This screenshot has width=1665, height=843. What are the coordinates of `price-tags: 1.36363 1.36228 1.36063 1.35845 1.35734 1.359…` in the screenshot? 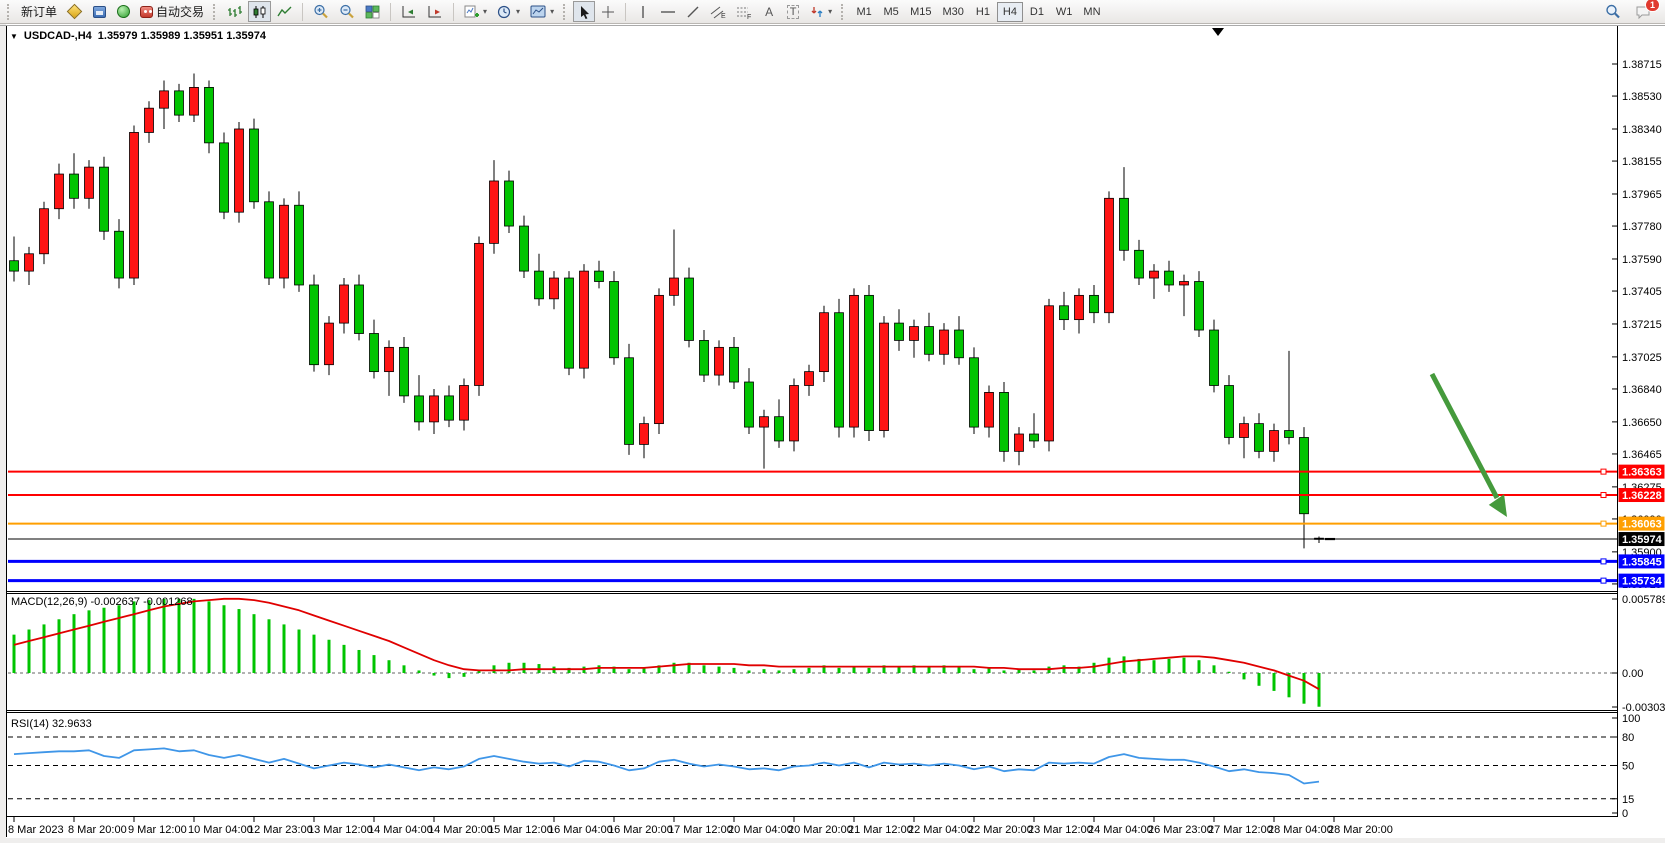 It's located at (1641, 526).